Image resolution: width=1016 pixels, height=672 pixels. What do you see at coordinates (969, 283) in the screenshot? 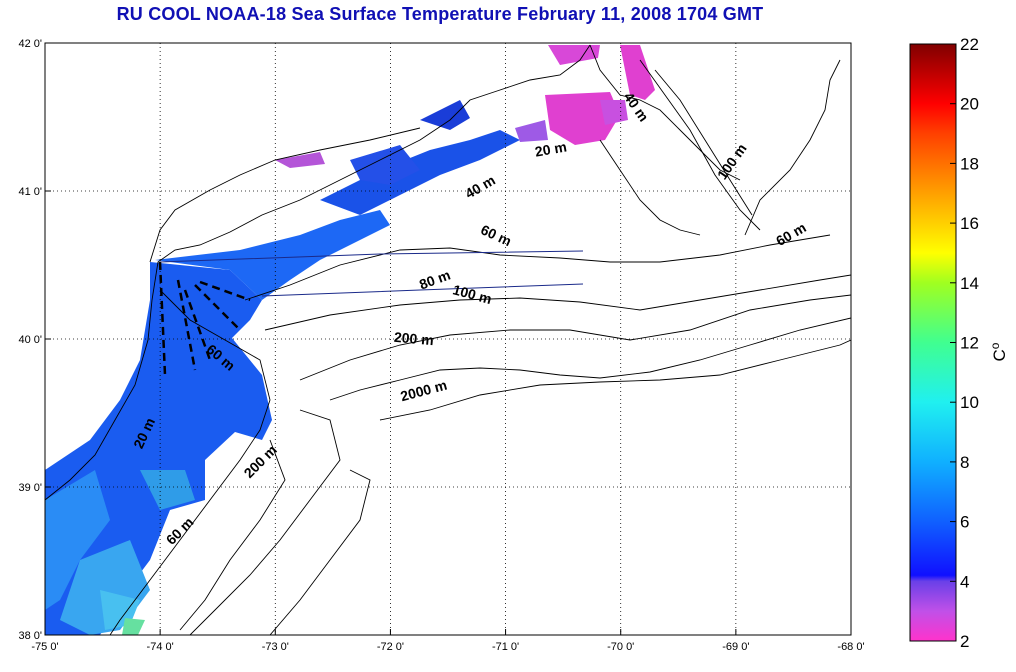
I see `colorbar-tick-label: 14` at bounding box center [969, 283].